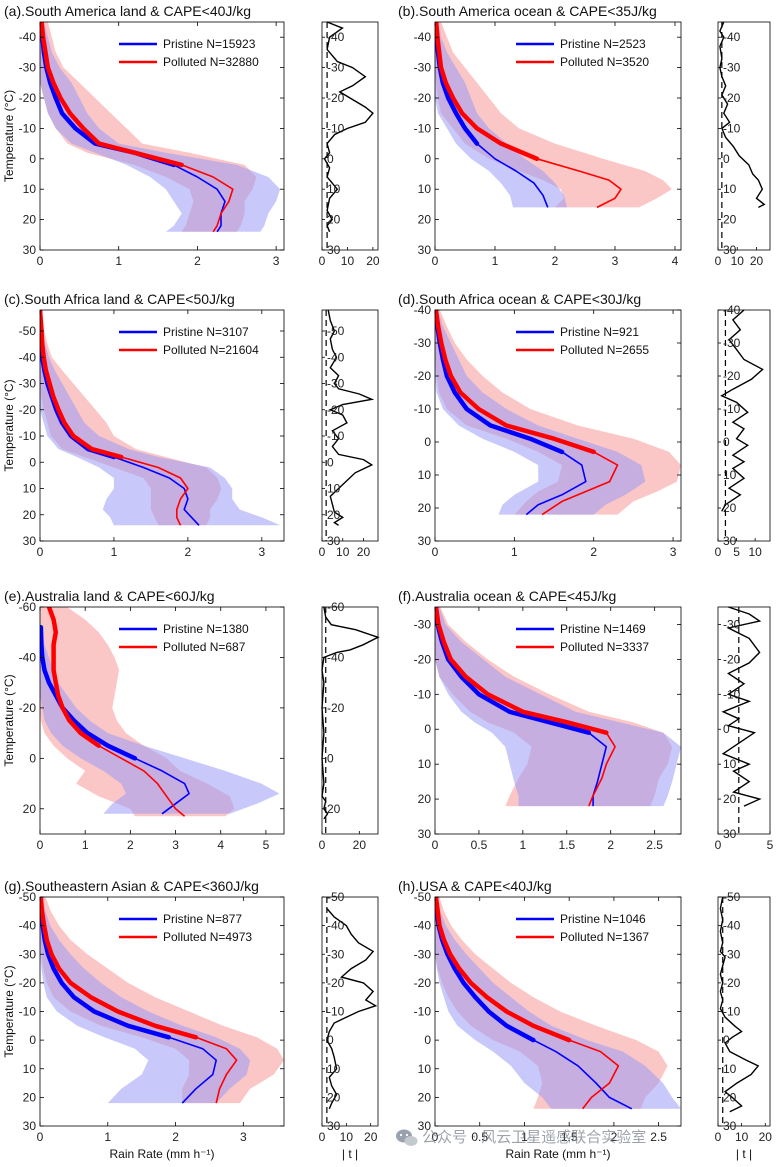  Describe the element at coordinates (109, 596) in the screenshot. I see `panel-title: (e).Australia land & CAPE<60J/kg` at that location.